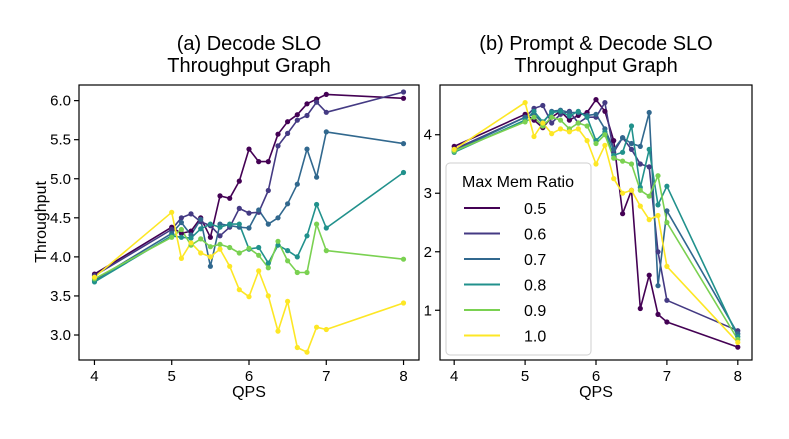  I want to click on panel-b-point-0.9-7, so click(578, 123).